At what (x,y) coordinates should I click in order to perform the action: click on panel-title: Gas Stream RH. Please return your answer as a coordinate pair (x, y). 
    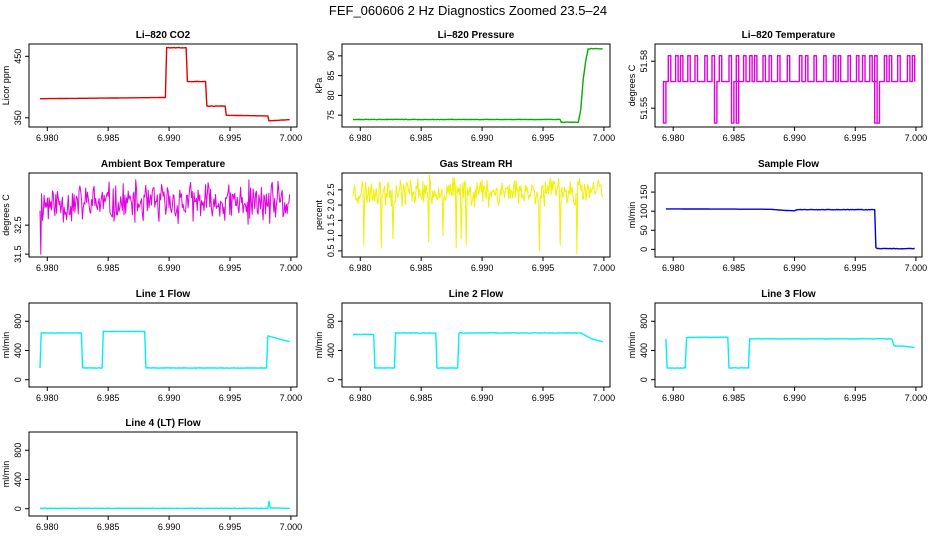
    Looking at the image, I should click on (476, 164).